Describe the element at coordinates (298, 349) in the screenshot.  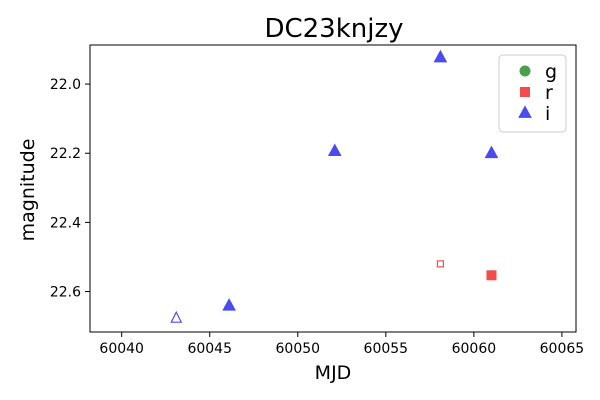
I see `x-tick-label: 60050` at that location.